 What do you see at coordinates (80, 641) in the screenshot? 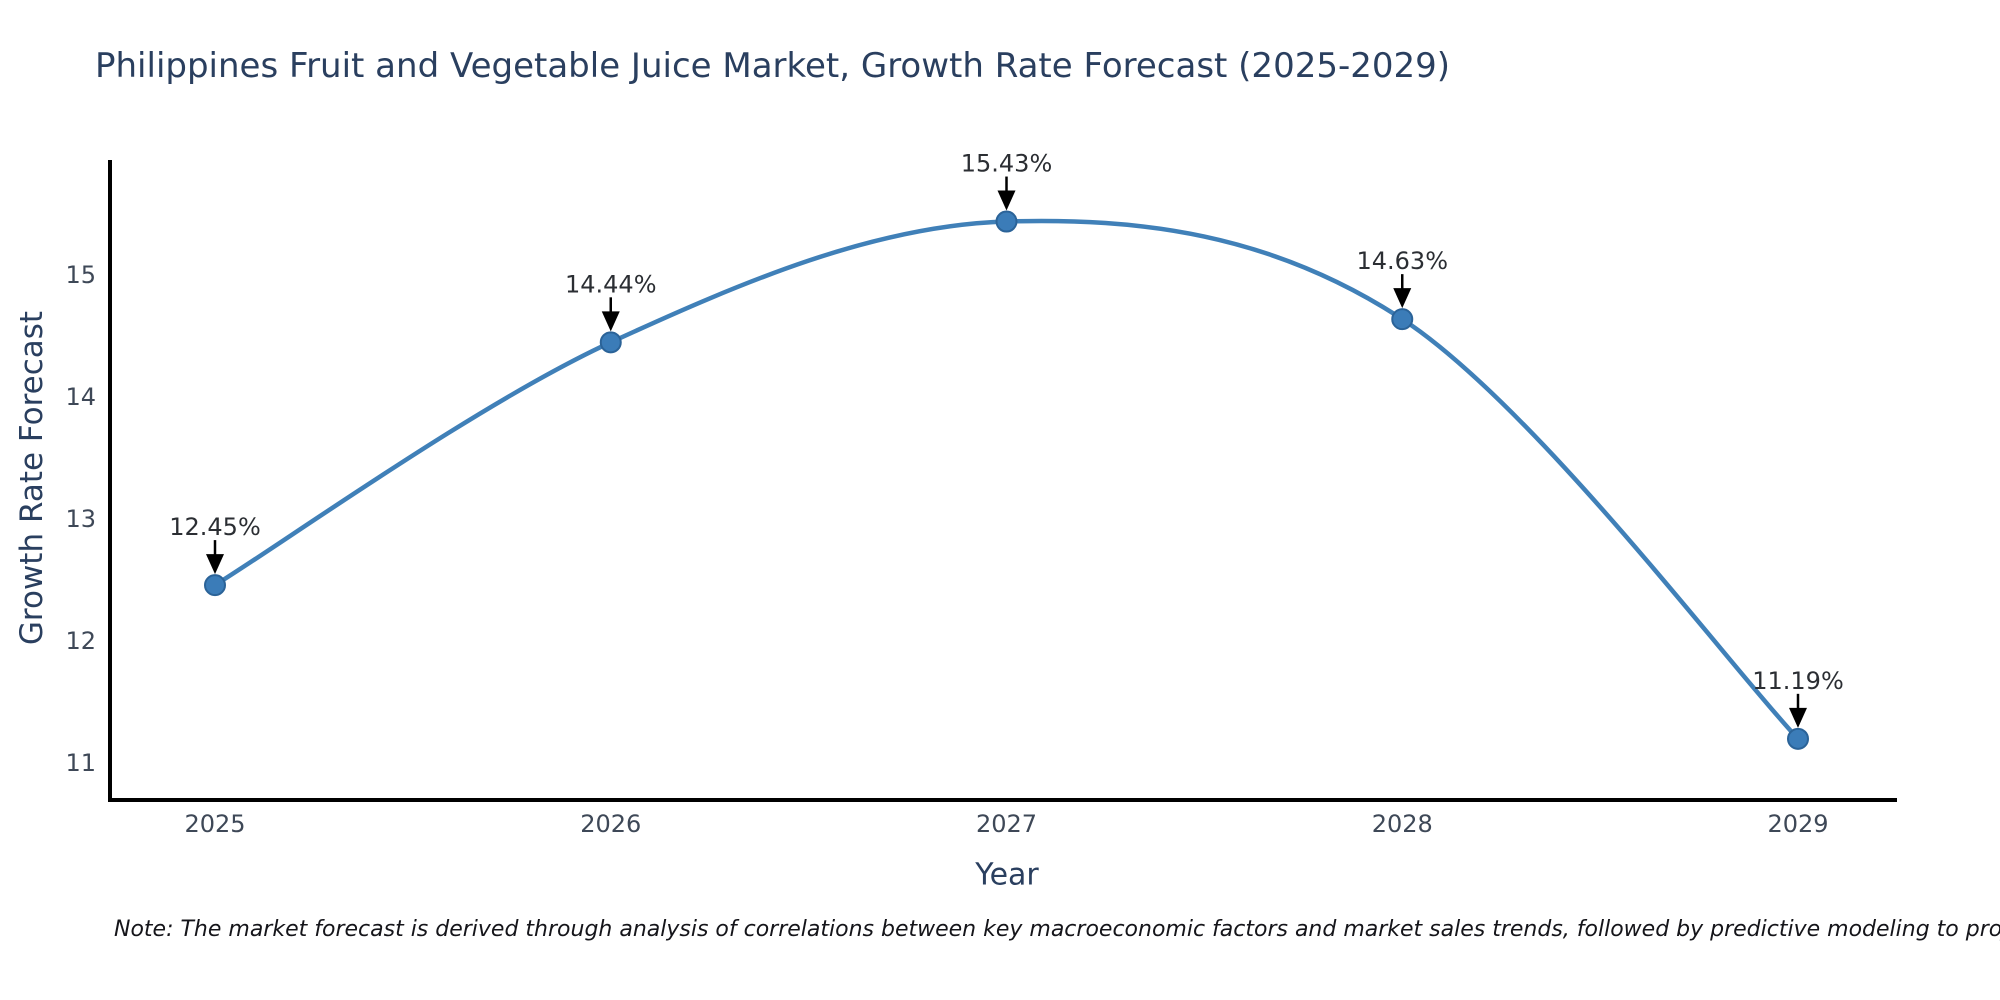
I see `y-tick-label: 12` at bounding box center [80, 641].